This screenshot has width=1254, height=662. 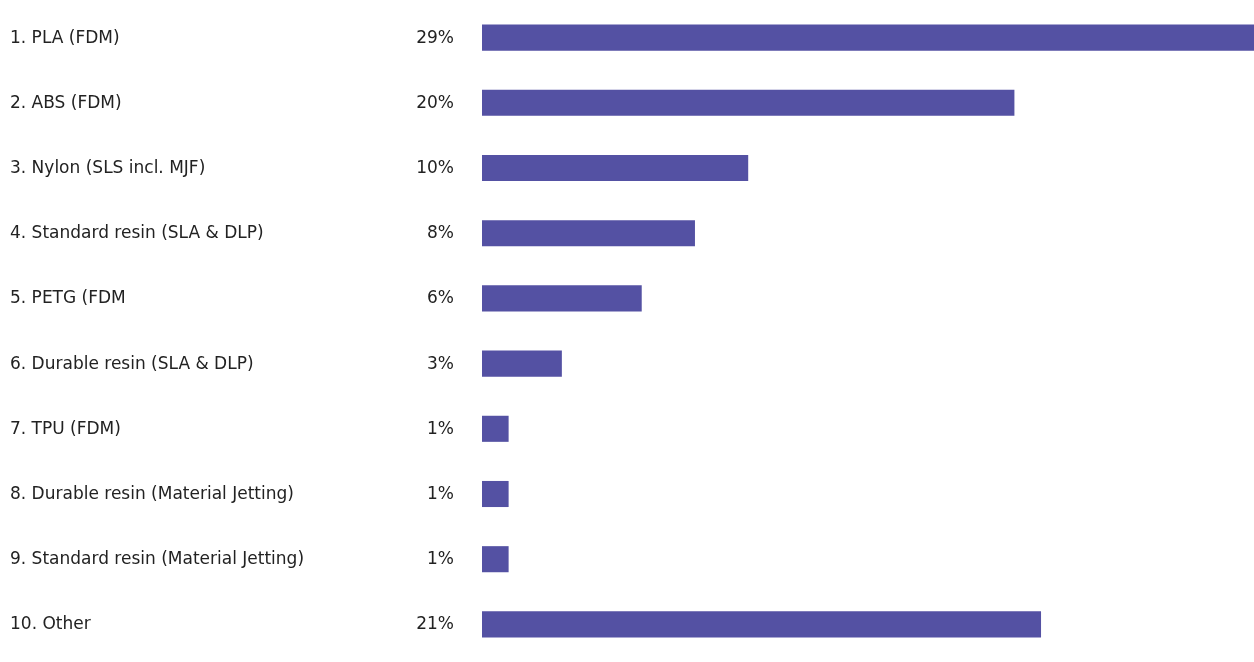 What do you see at coordinates (137, 232) in the screenshot?
I see `y-tick-label: 4. Standard resin (SLA & DLP)` at bounding box center [137, 232].